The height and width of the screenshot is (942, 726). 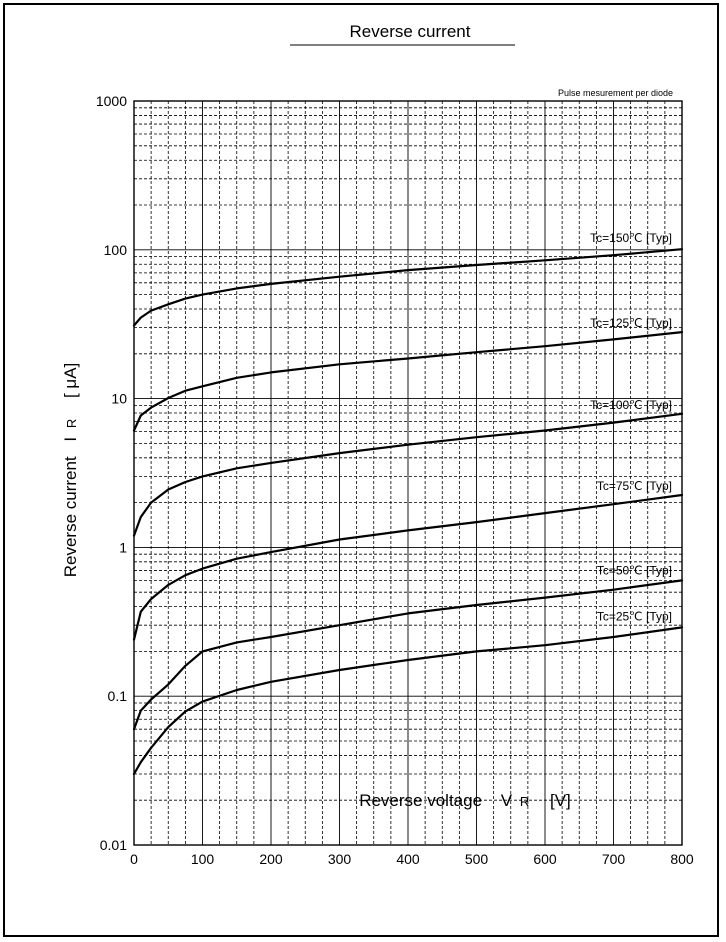 I want to click on y-axis-label: Reverse current I R [ μA], so click(x=70, y=470).